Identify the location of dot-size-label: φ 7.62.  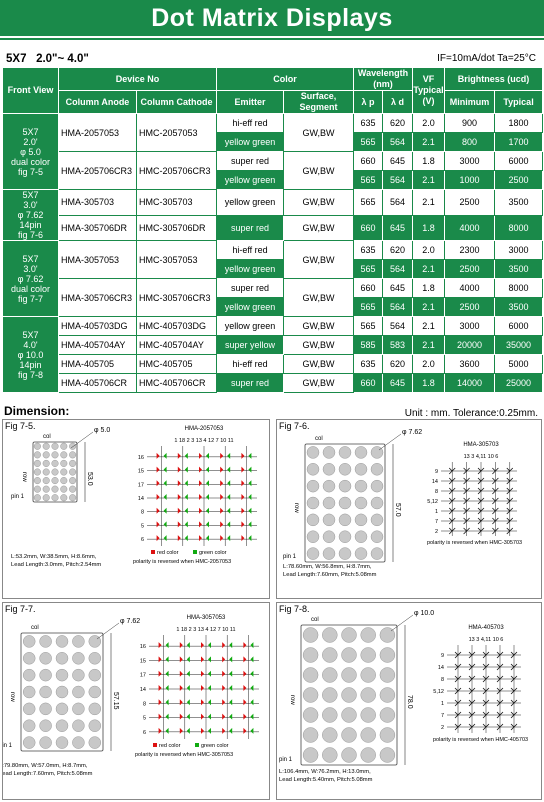
(130, 621).